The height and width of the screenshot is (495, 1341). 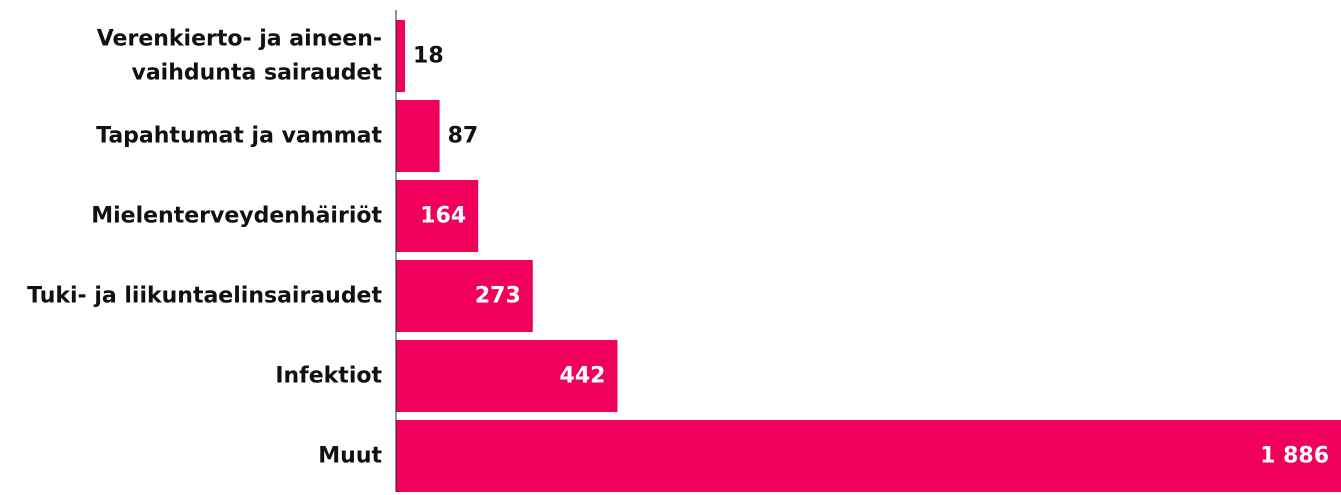 What do you see at coordinates (1294, 456) in the screenshot?
I see `value-label: 1 886` at bounding box center [1294, 456].